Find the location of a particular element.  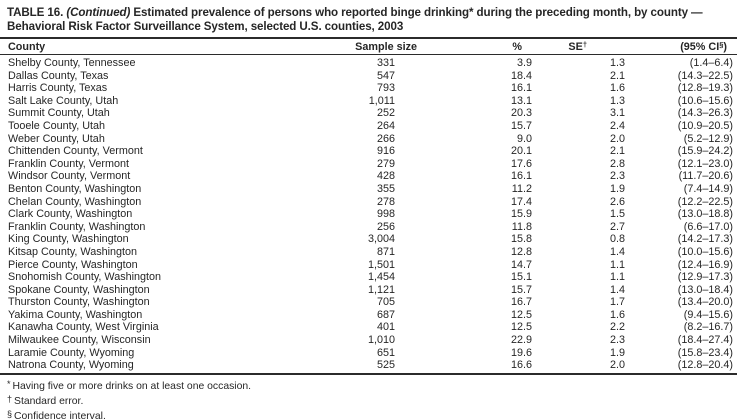

ci-cell: (10.0–15.6) is located at coordinates (705, 251).